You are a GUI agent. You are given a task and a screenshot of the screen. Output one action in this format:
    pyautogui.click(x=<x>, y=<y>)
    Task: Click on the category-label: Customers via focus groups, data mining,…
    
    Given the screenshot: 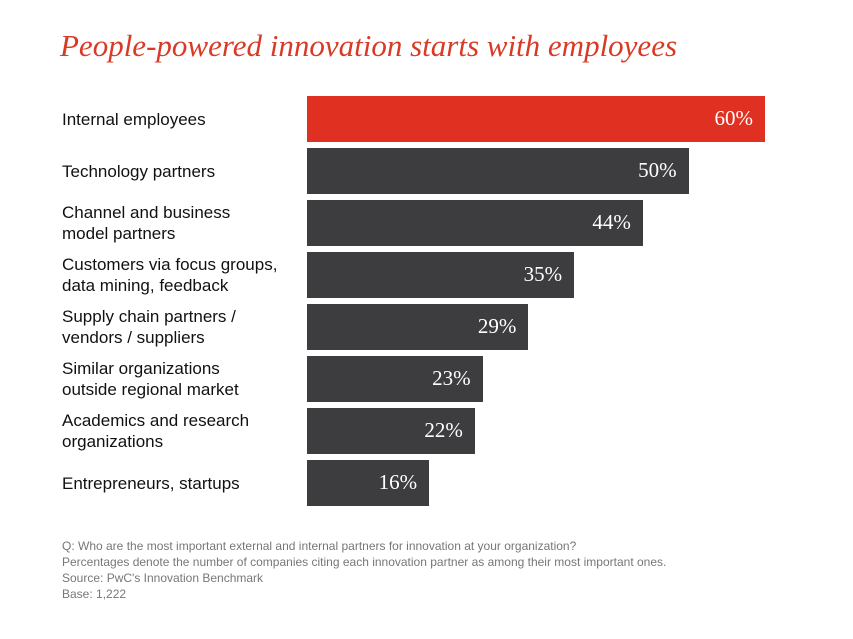 What is the action you would take?
    pyautogui.click(x=170, y=275)
    